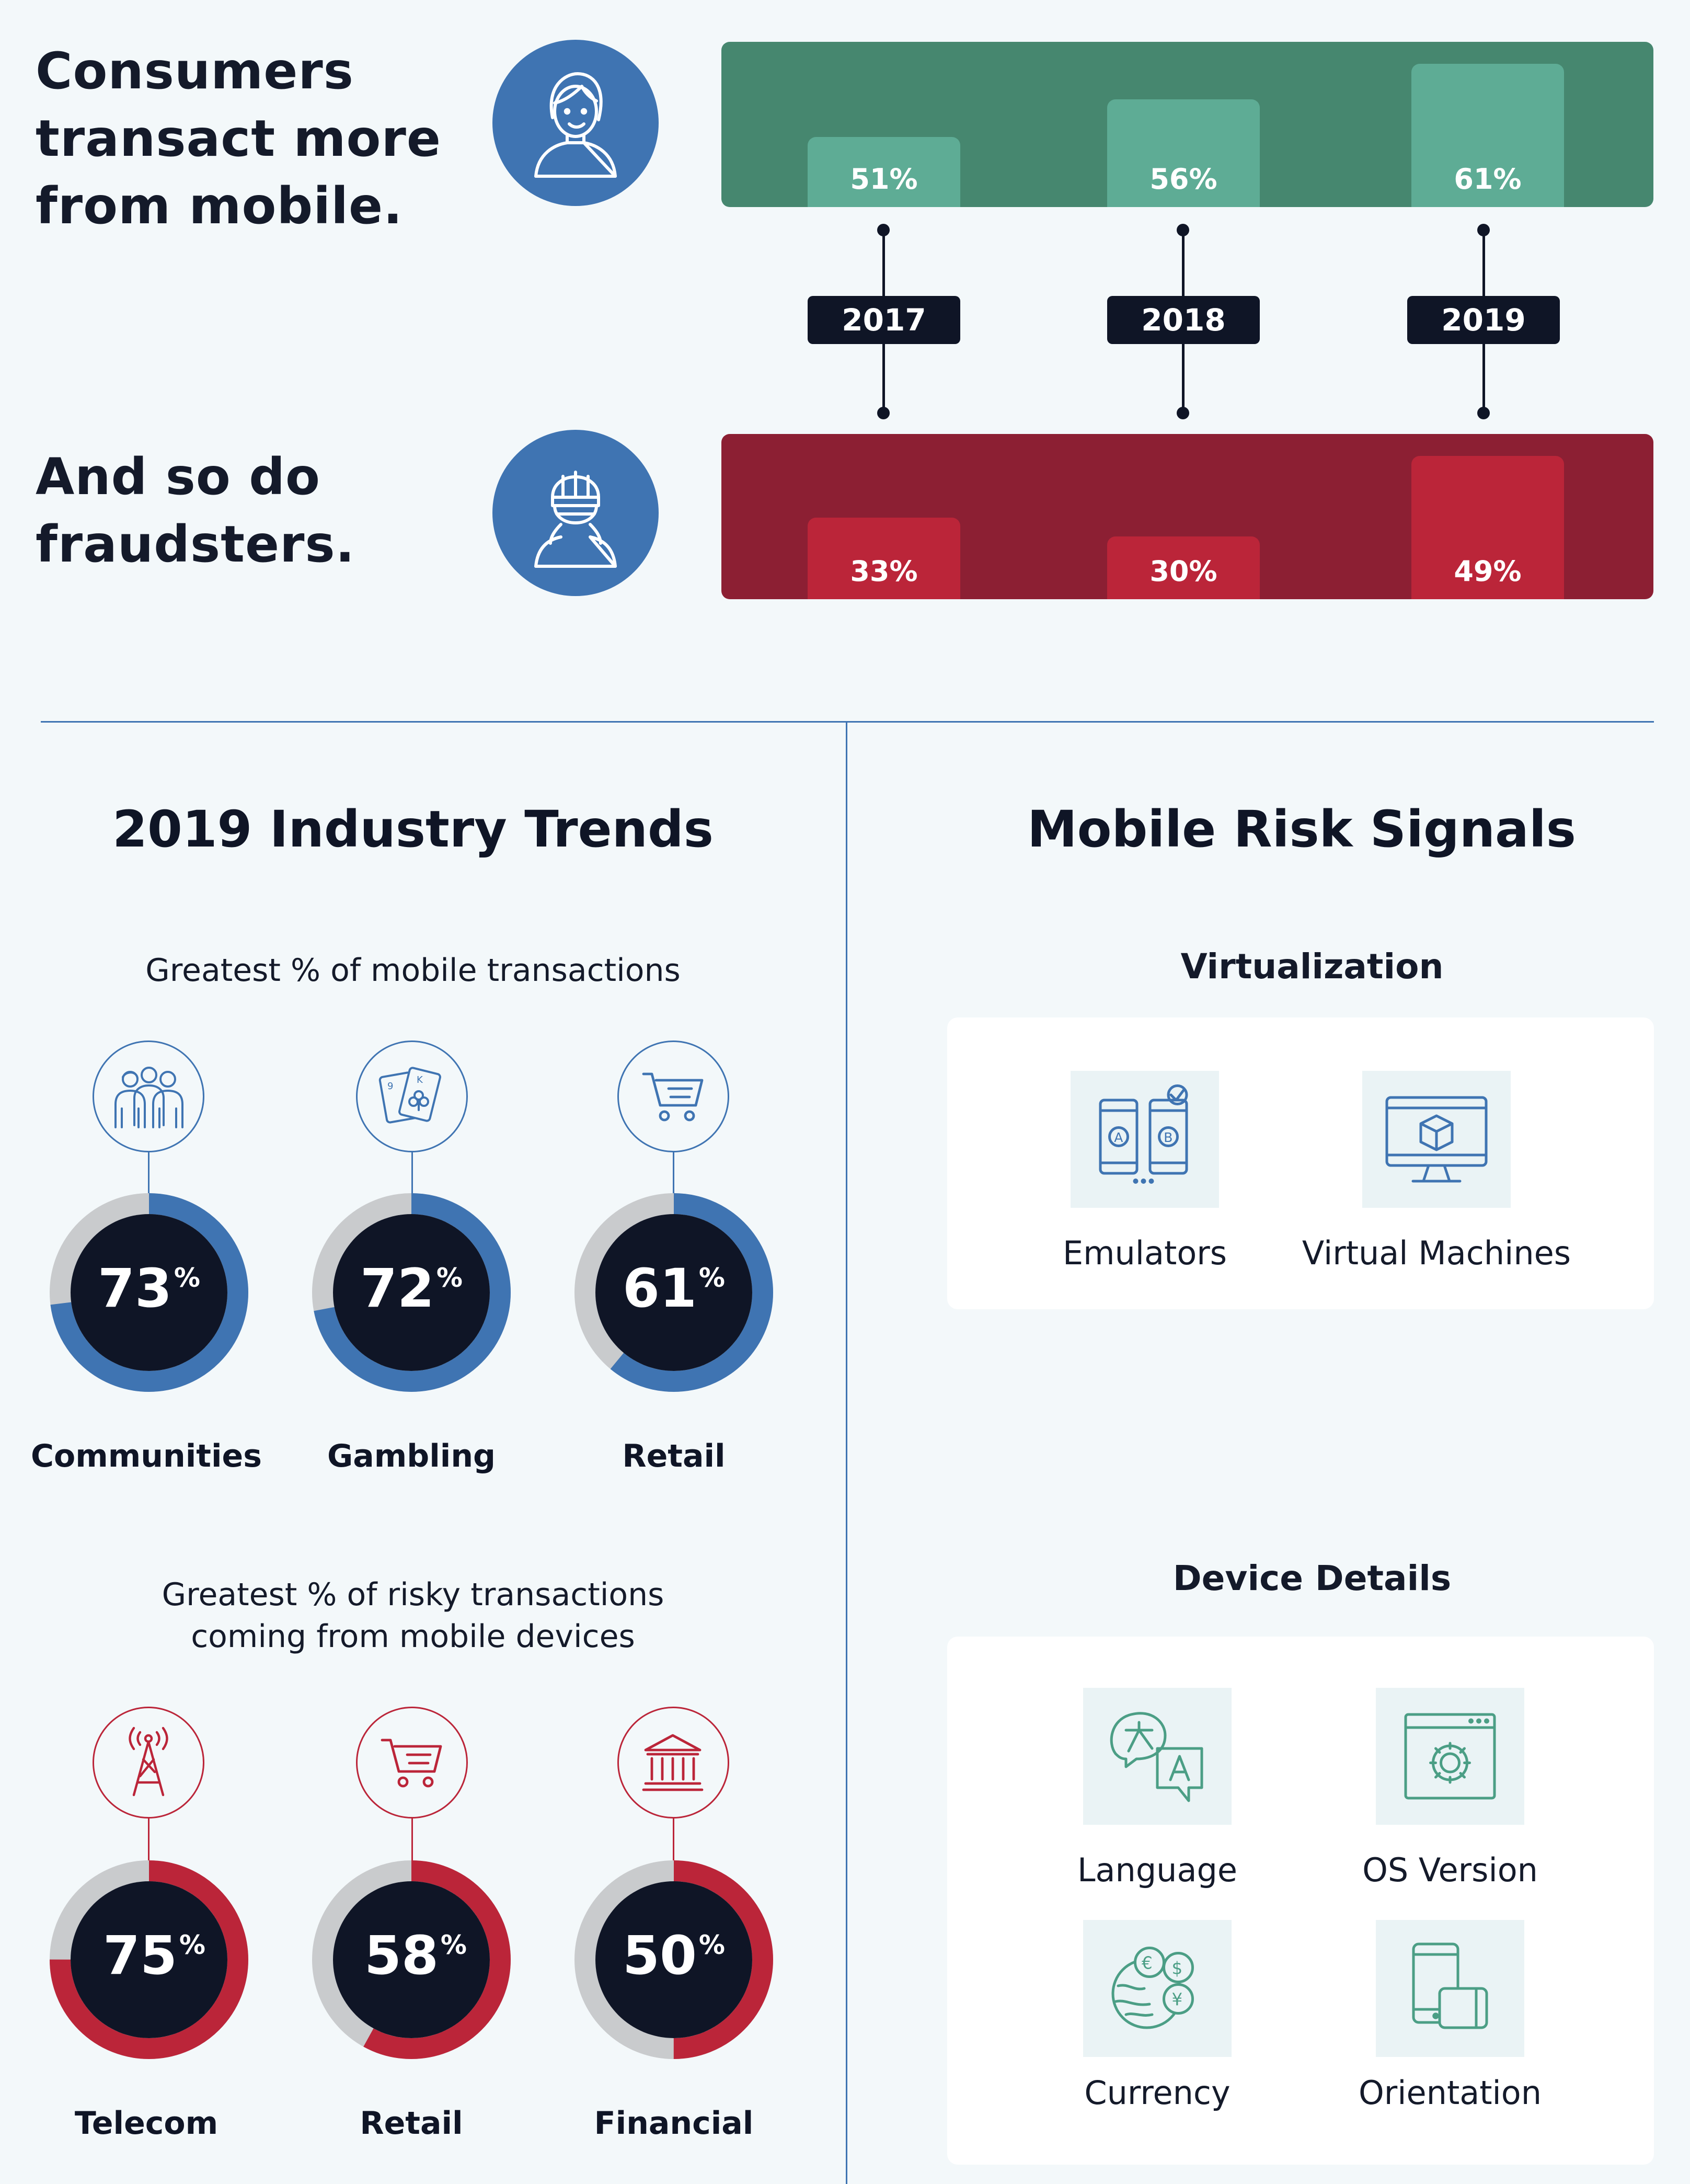 Image resolution: width=1690 pixels, height=2184 pixels. What do you see at coordinates (1183, 320) in the screenshot?
I see `year-label-2018: 2018` at bounding box center [1183, 320].